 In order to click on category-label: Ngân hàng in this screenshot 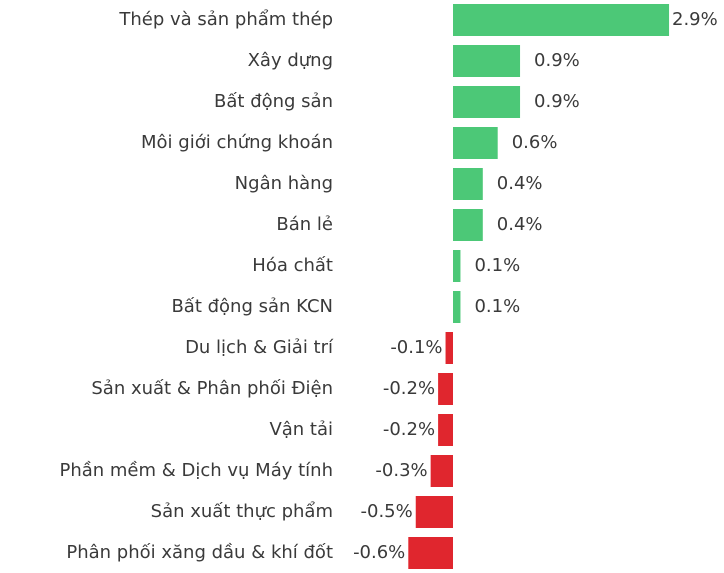, I will do `click(284, 183)`.